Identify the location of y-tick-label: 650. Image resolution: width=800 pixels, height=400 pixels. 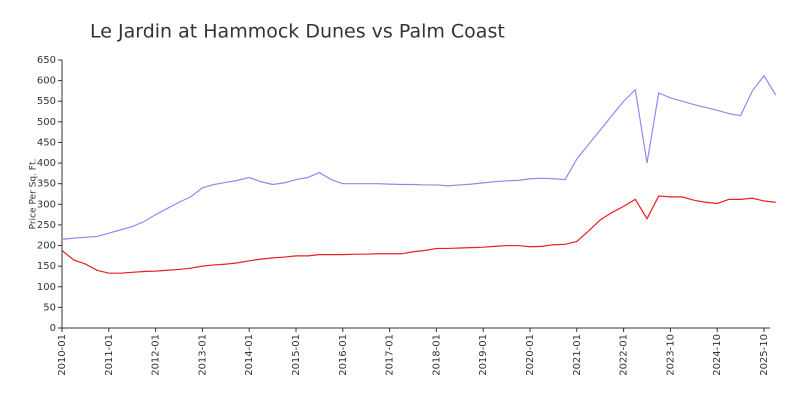
(46, 60).